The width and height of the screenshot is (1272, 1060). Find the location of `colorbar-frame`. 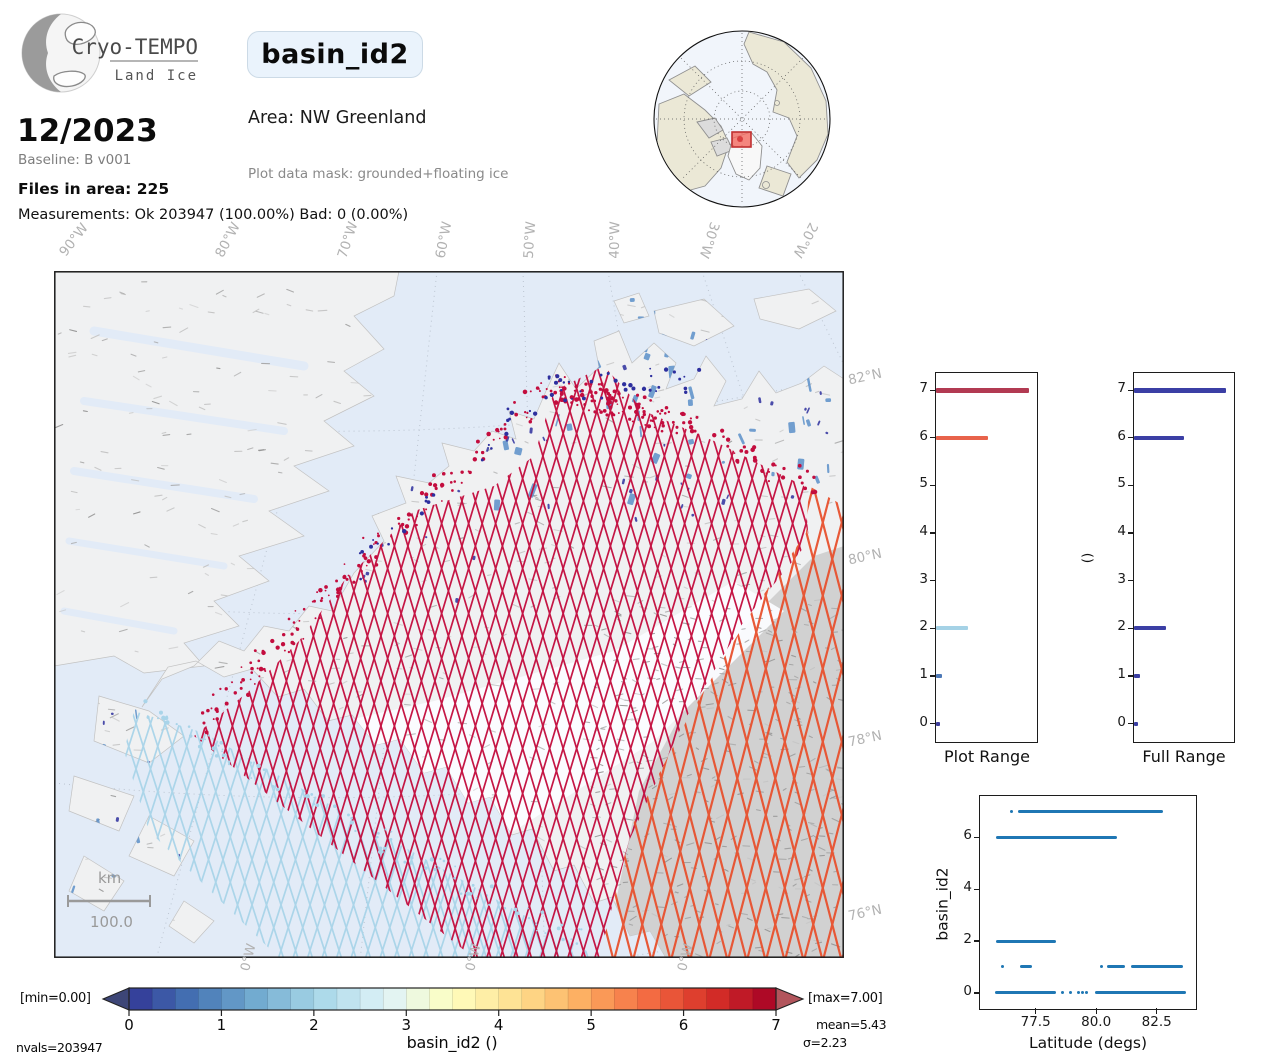

colorbar-frame is located at coordinates (452, 999).